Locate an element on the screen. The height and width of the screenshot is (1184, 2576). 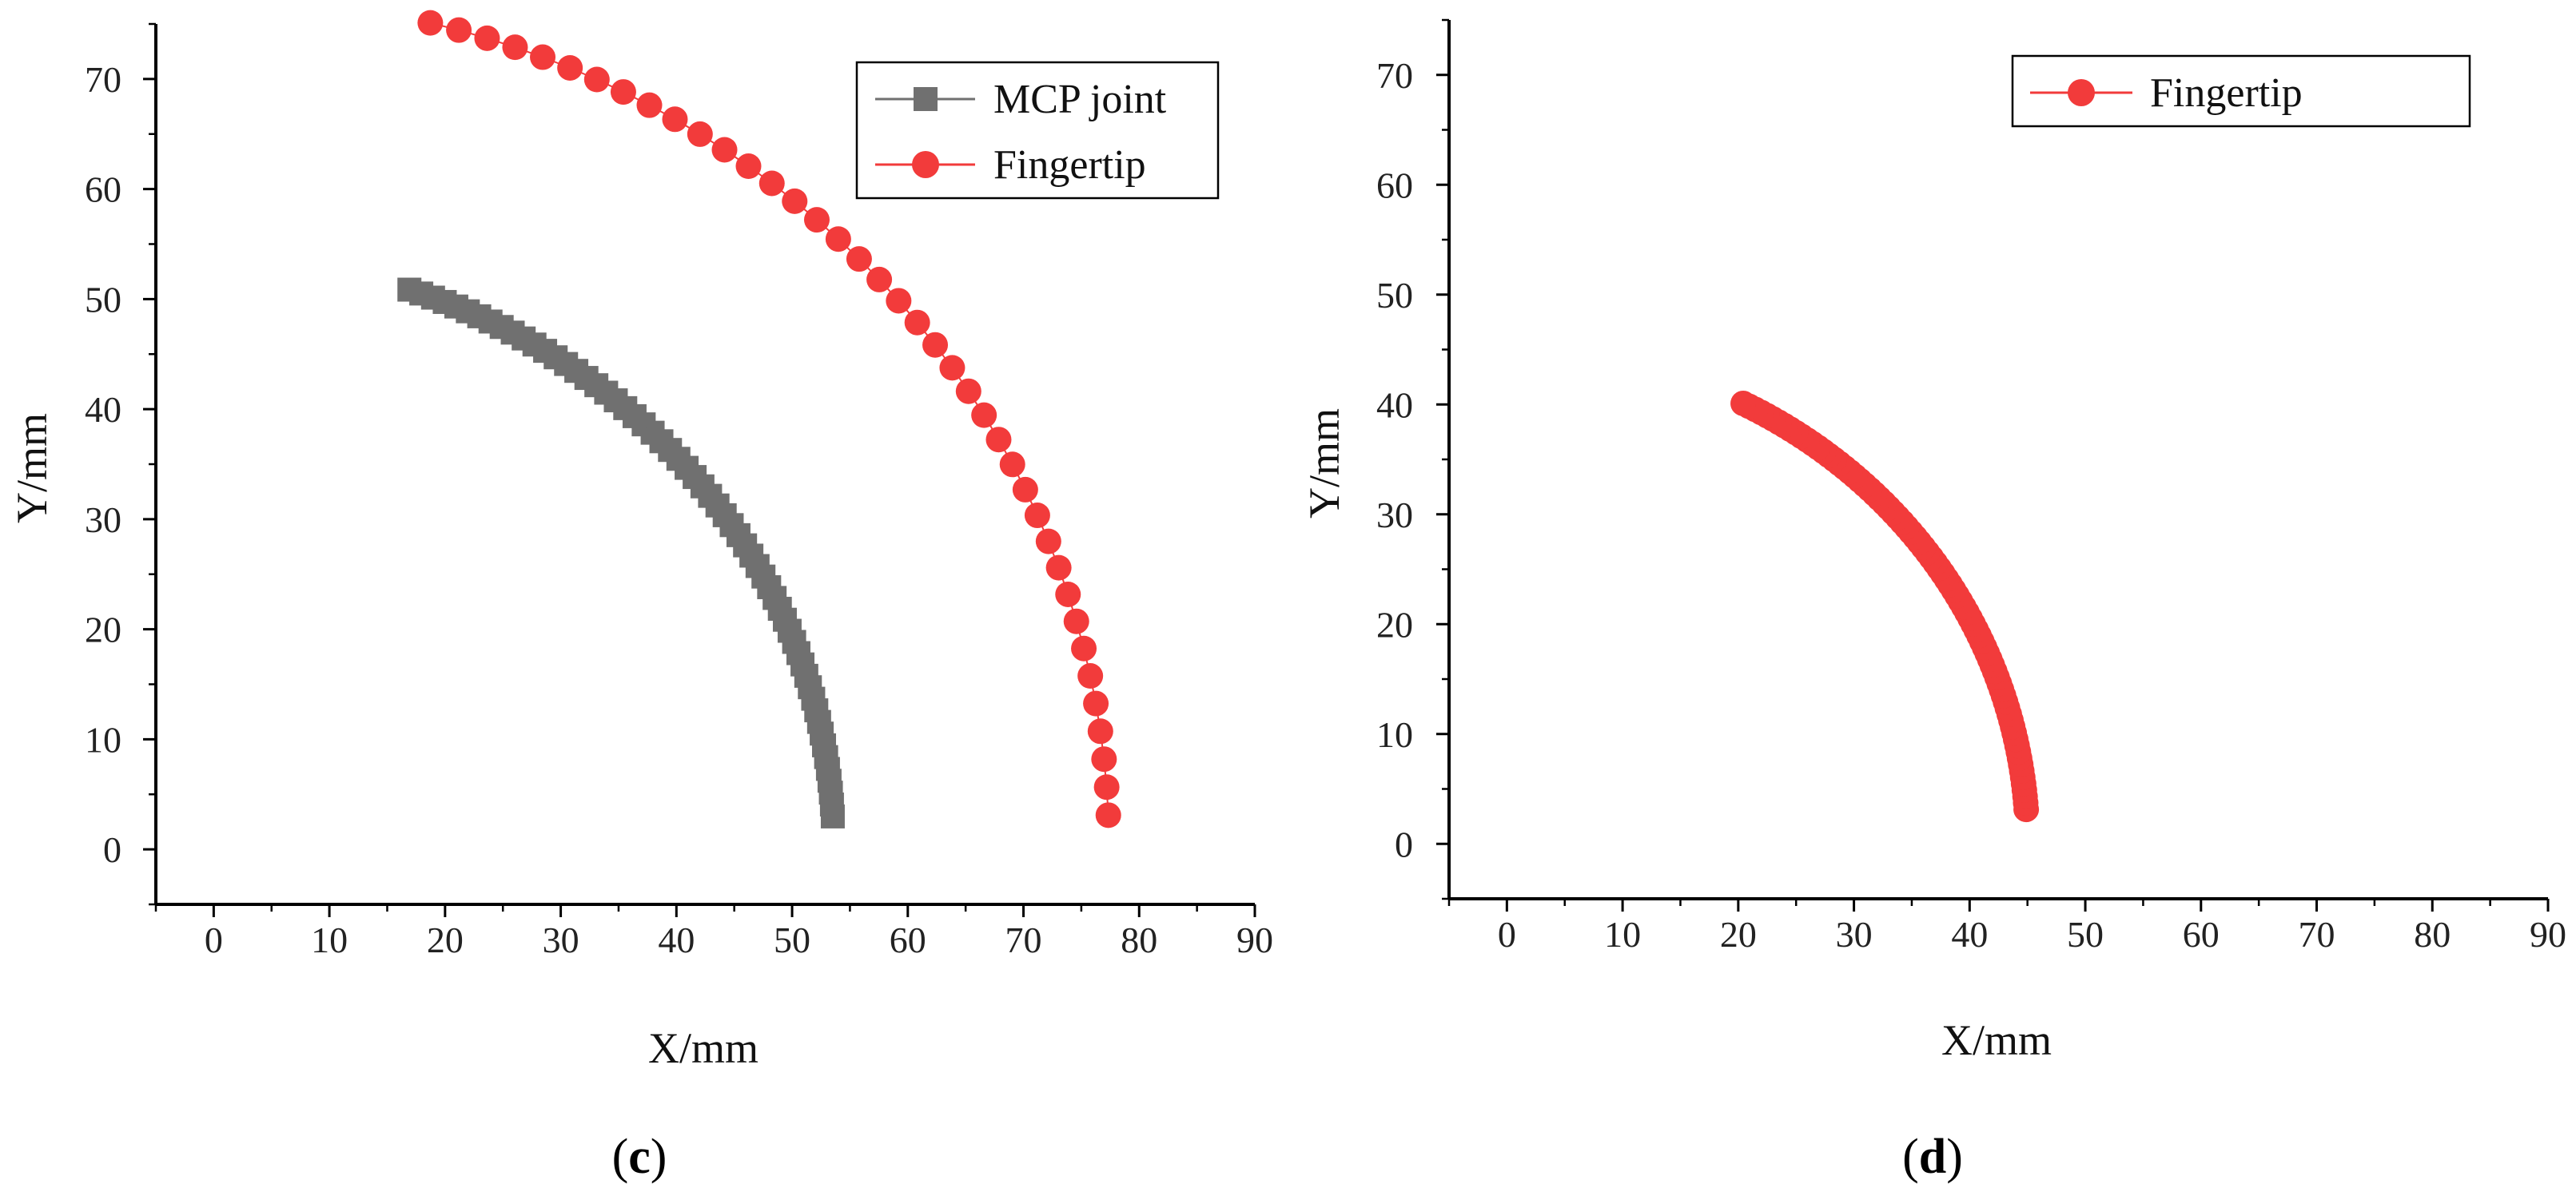
chart-c-y-tick-label: 70 is located at coordinates (103, 79).